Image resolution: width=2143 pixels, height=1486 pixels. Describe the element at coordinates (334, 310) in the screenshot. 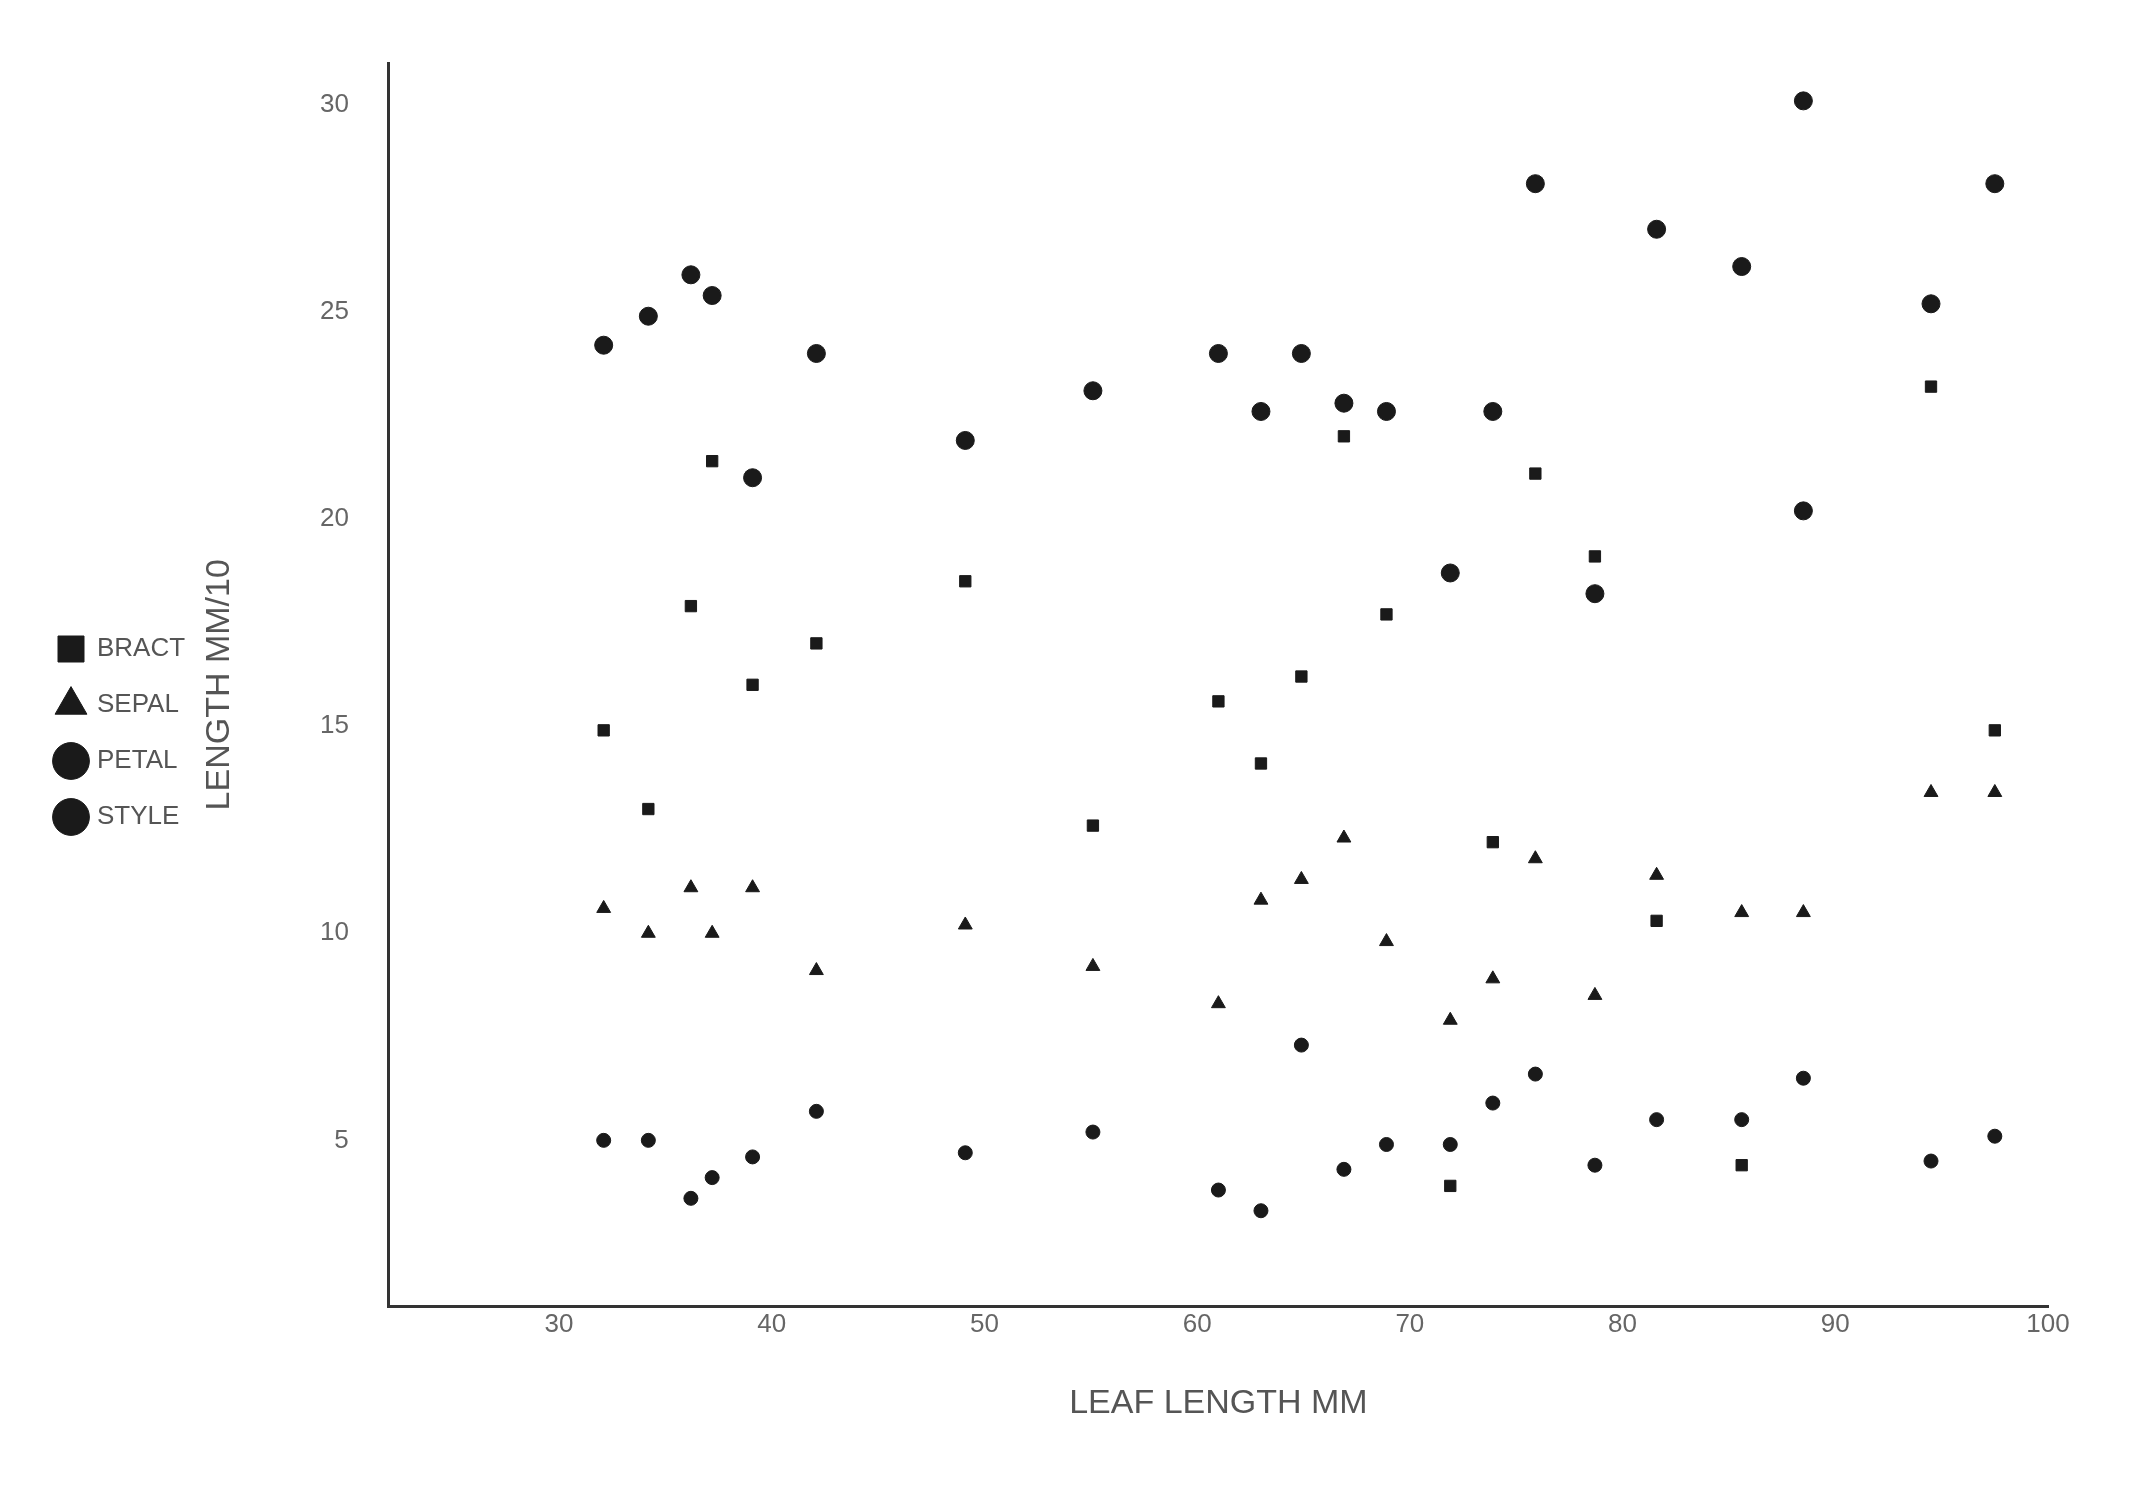

I see `y-tick-label: 25` at that location.